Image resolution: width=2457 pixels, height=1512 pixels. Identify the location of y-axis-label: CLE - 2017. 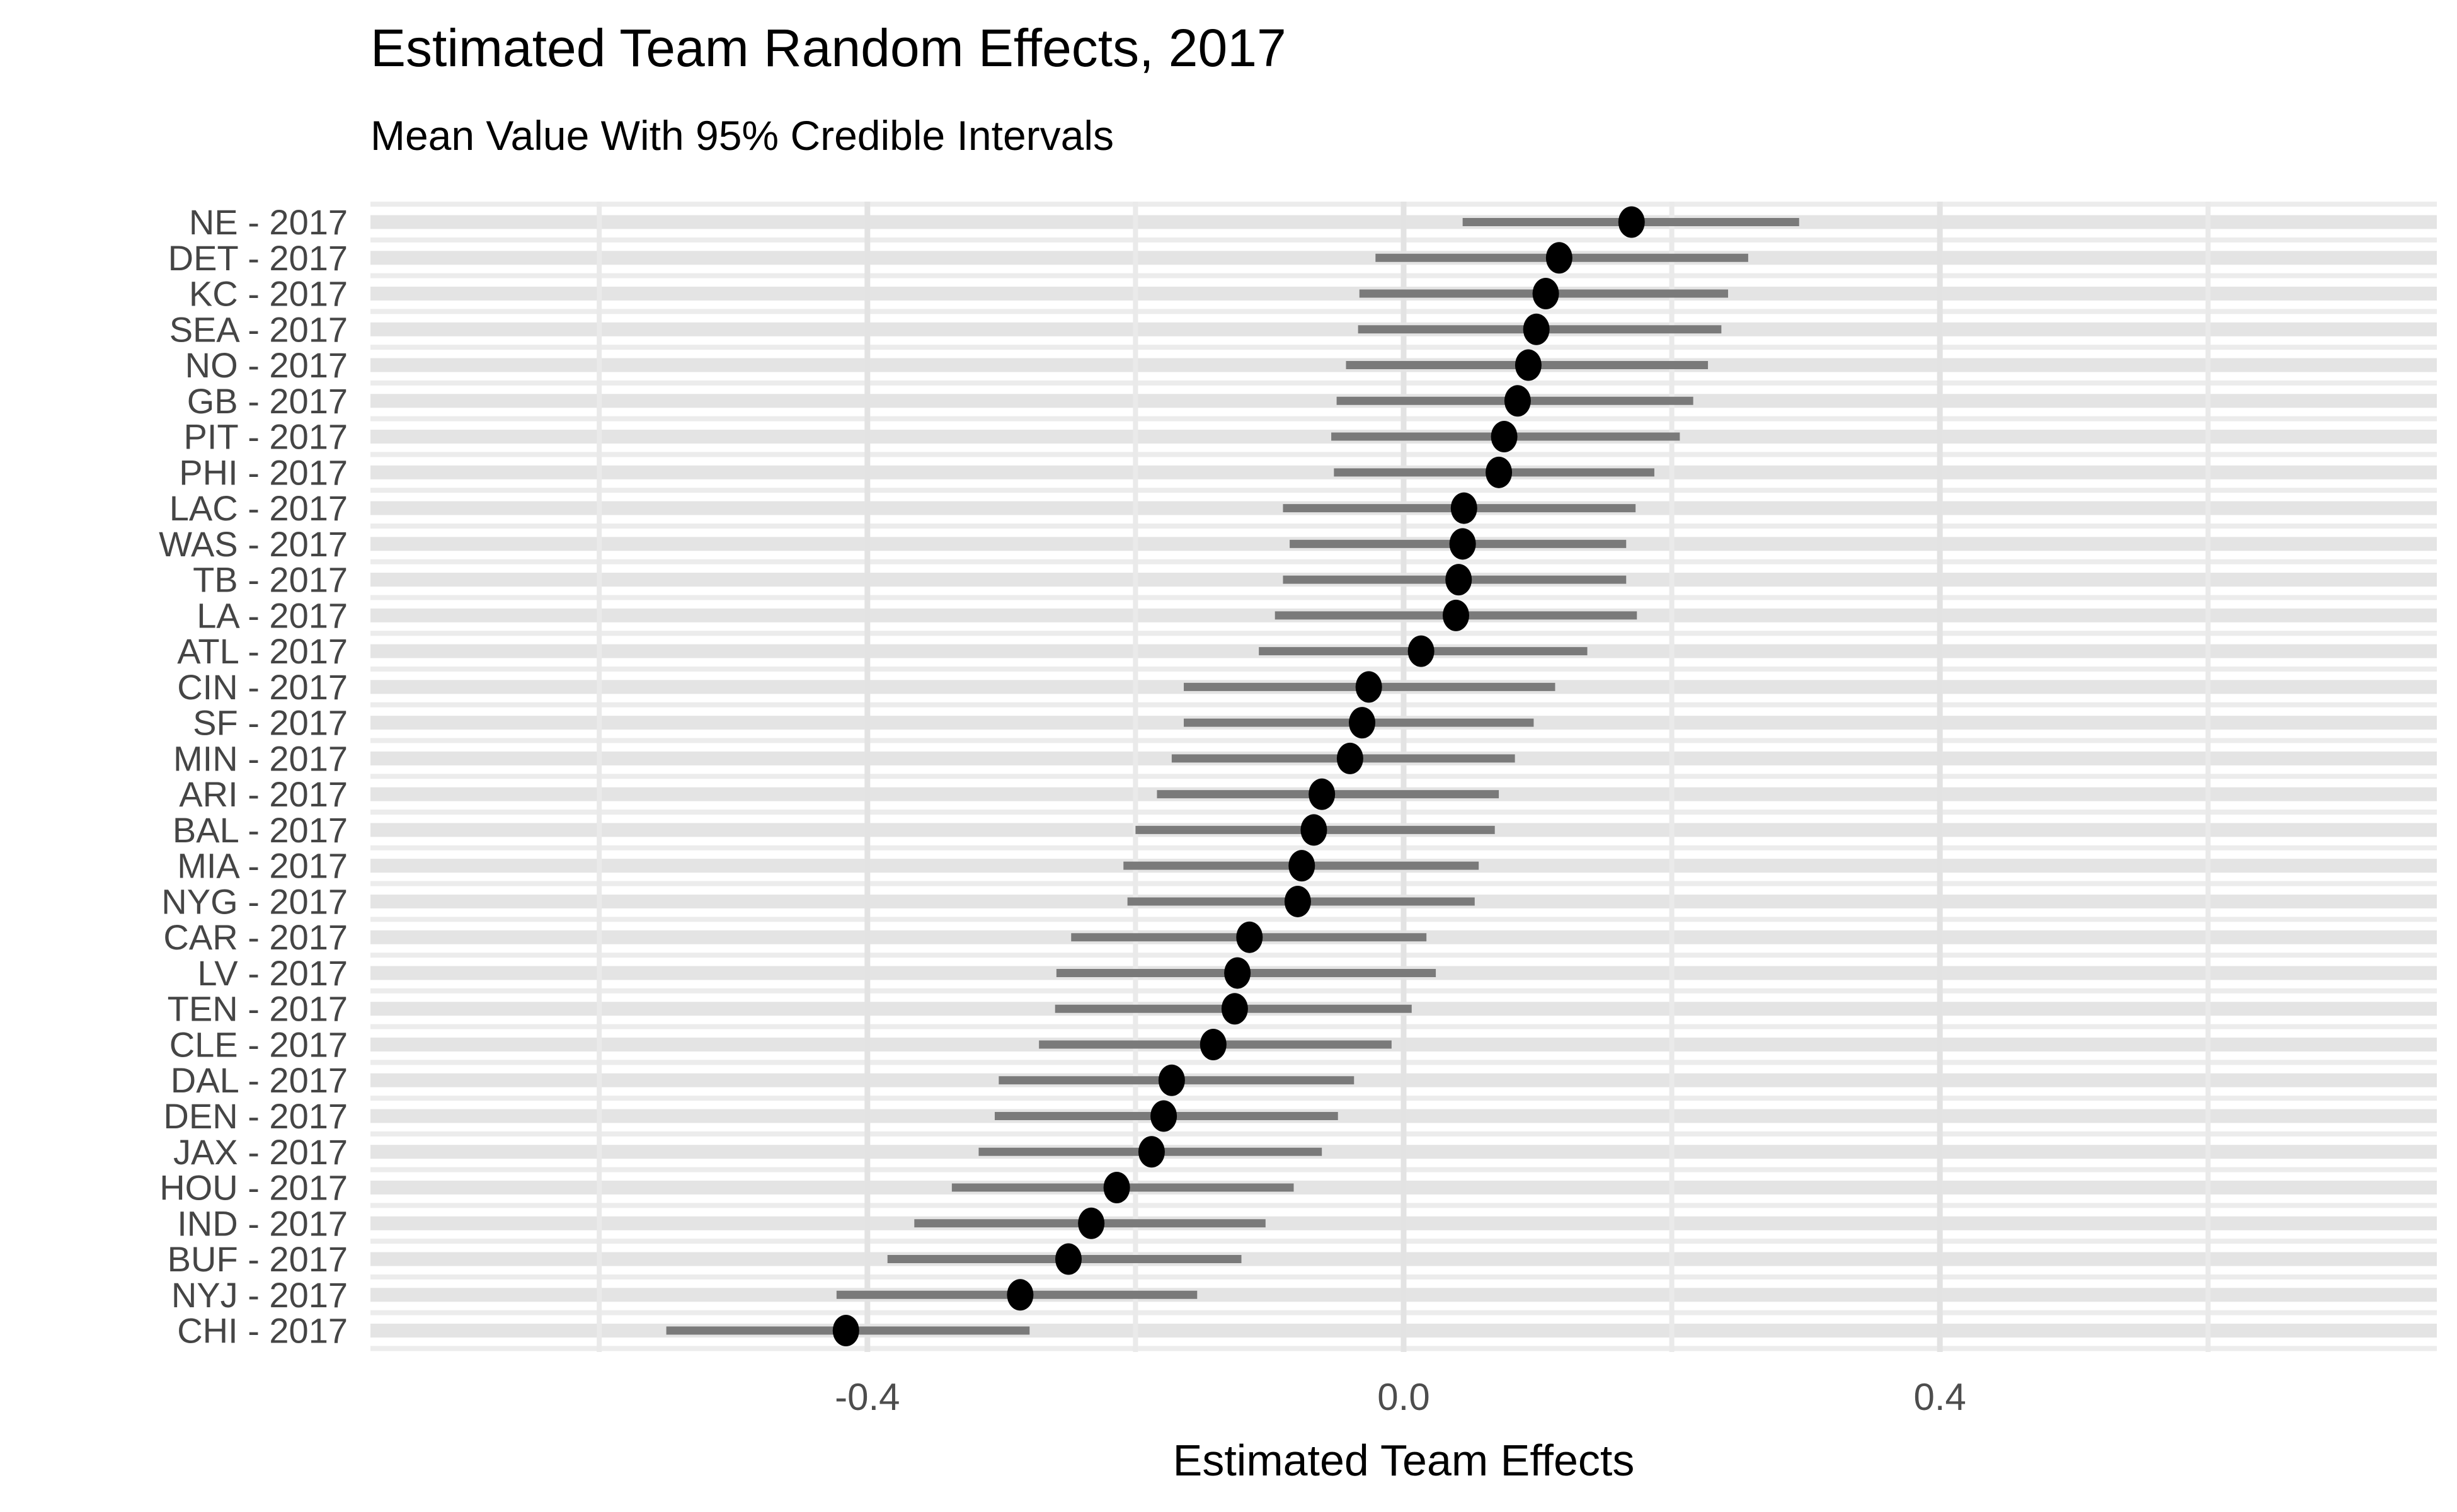
(258, 1044).